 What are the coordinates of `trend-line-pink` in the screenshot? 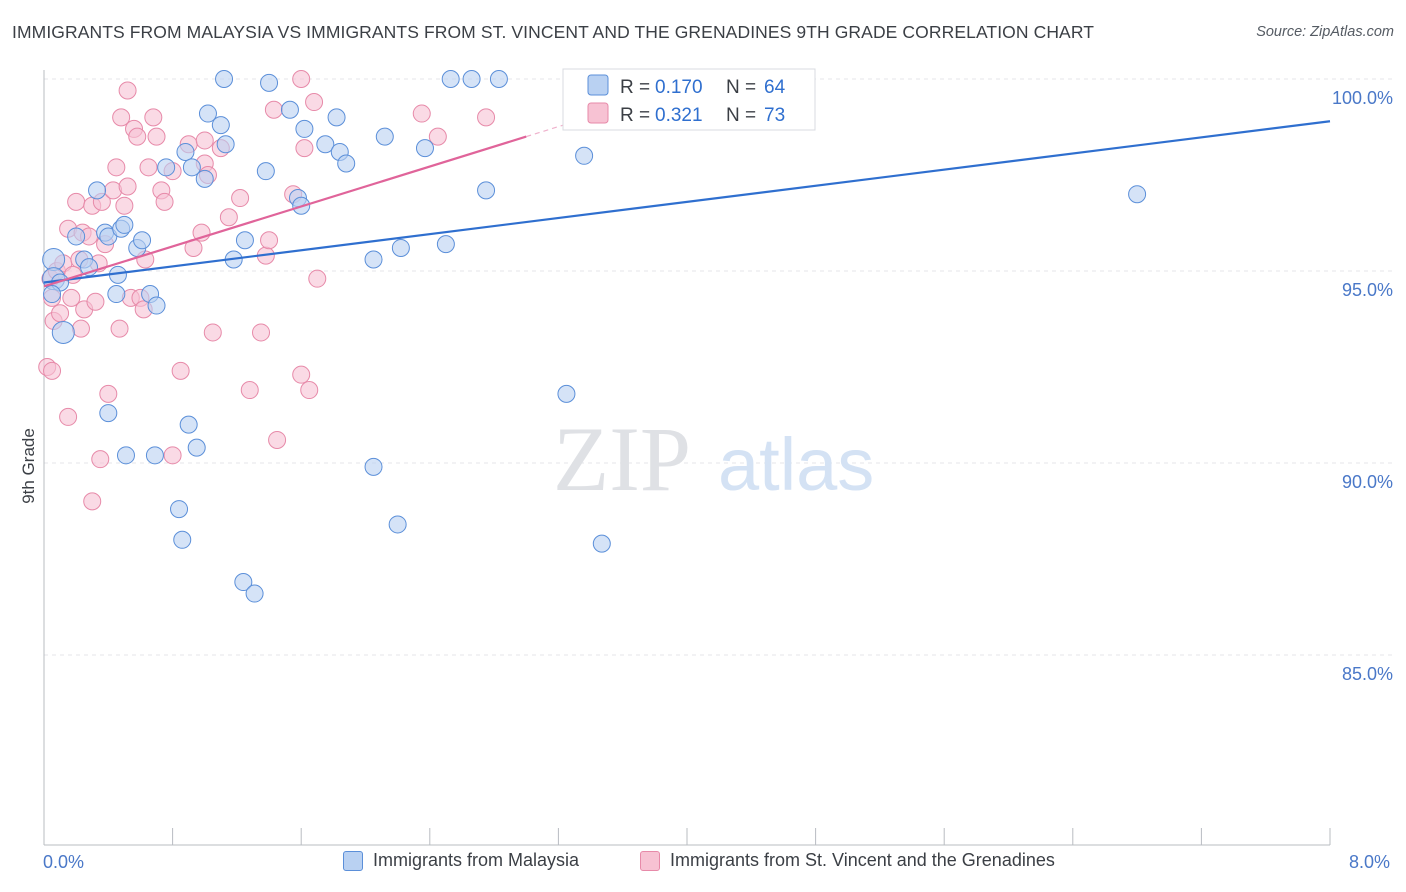 It's located at (285, 211).